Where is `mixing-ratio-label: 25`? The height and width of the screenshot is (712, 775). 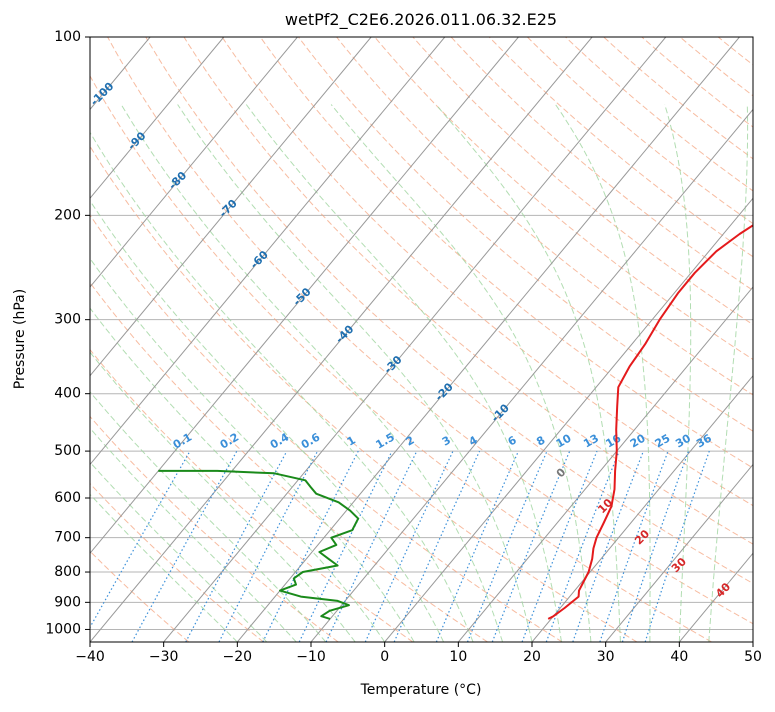 mixing-ratio-label: 25 is located at coordinates (663, 441).